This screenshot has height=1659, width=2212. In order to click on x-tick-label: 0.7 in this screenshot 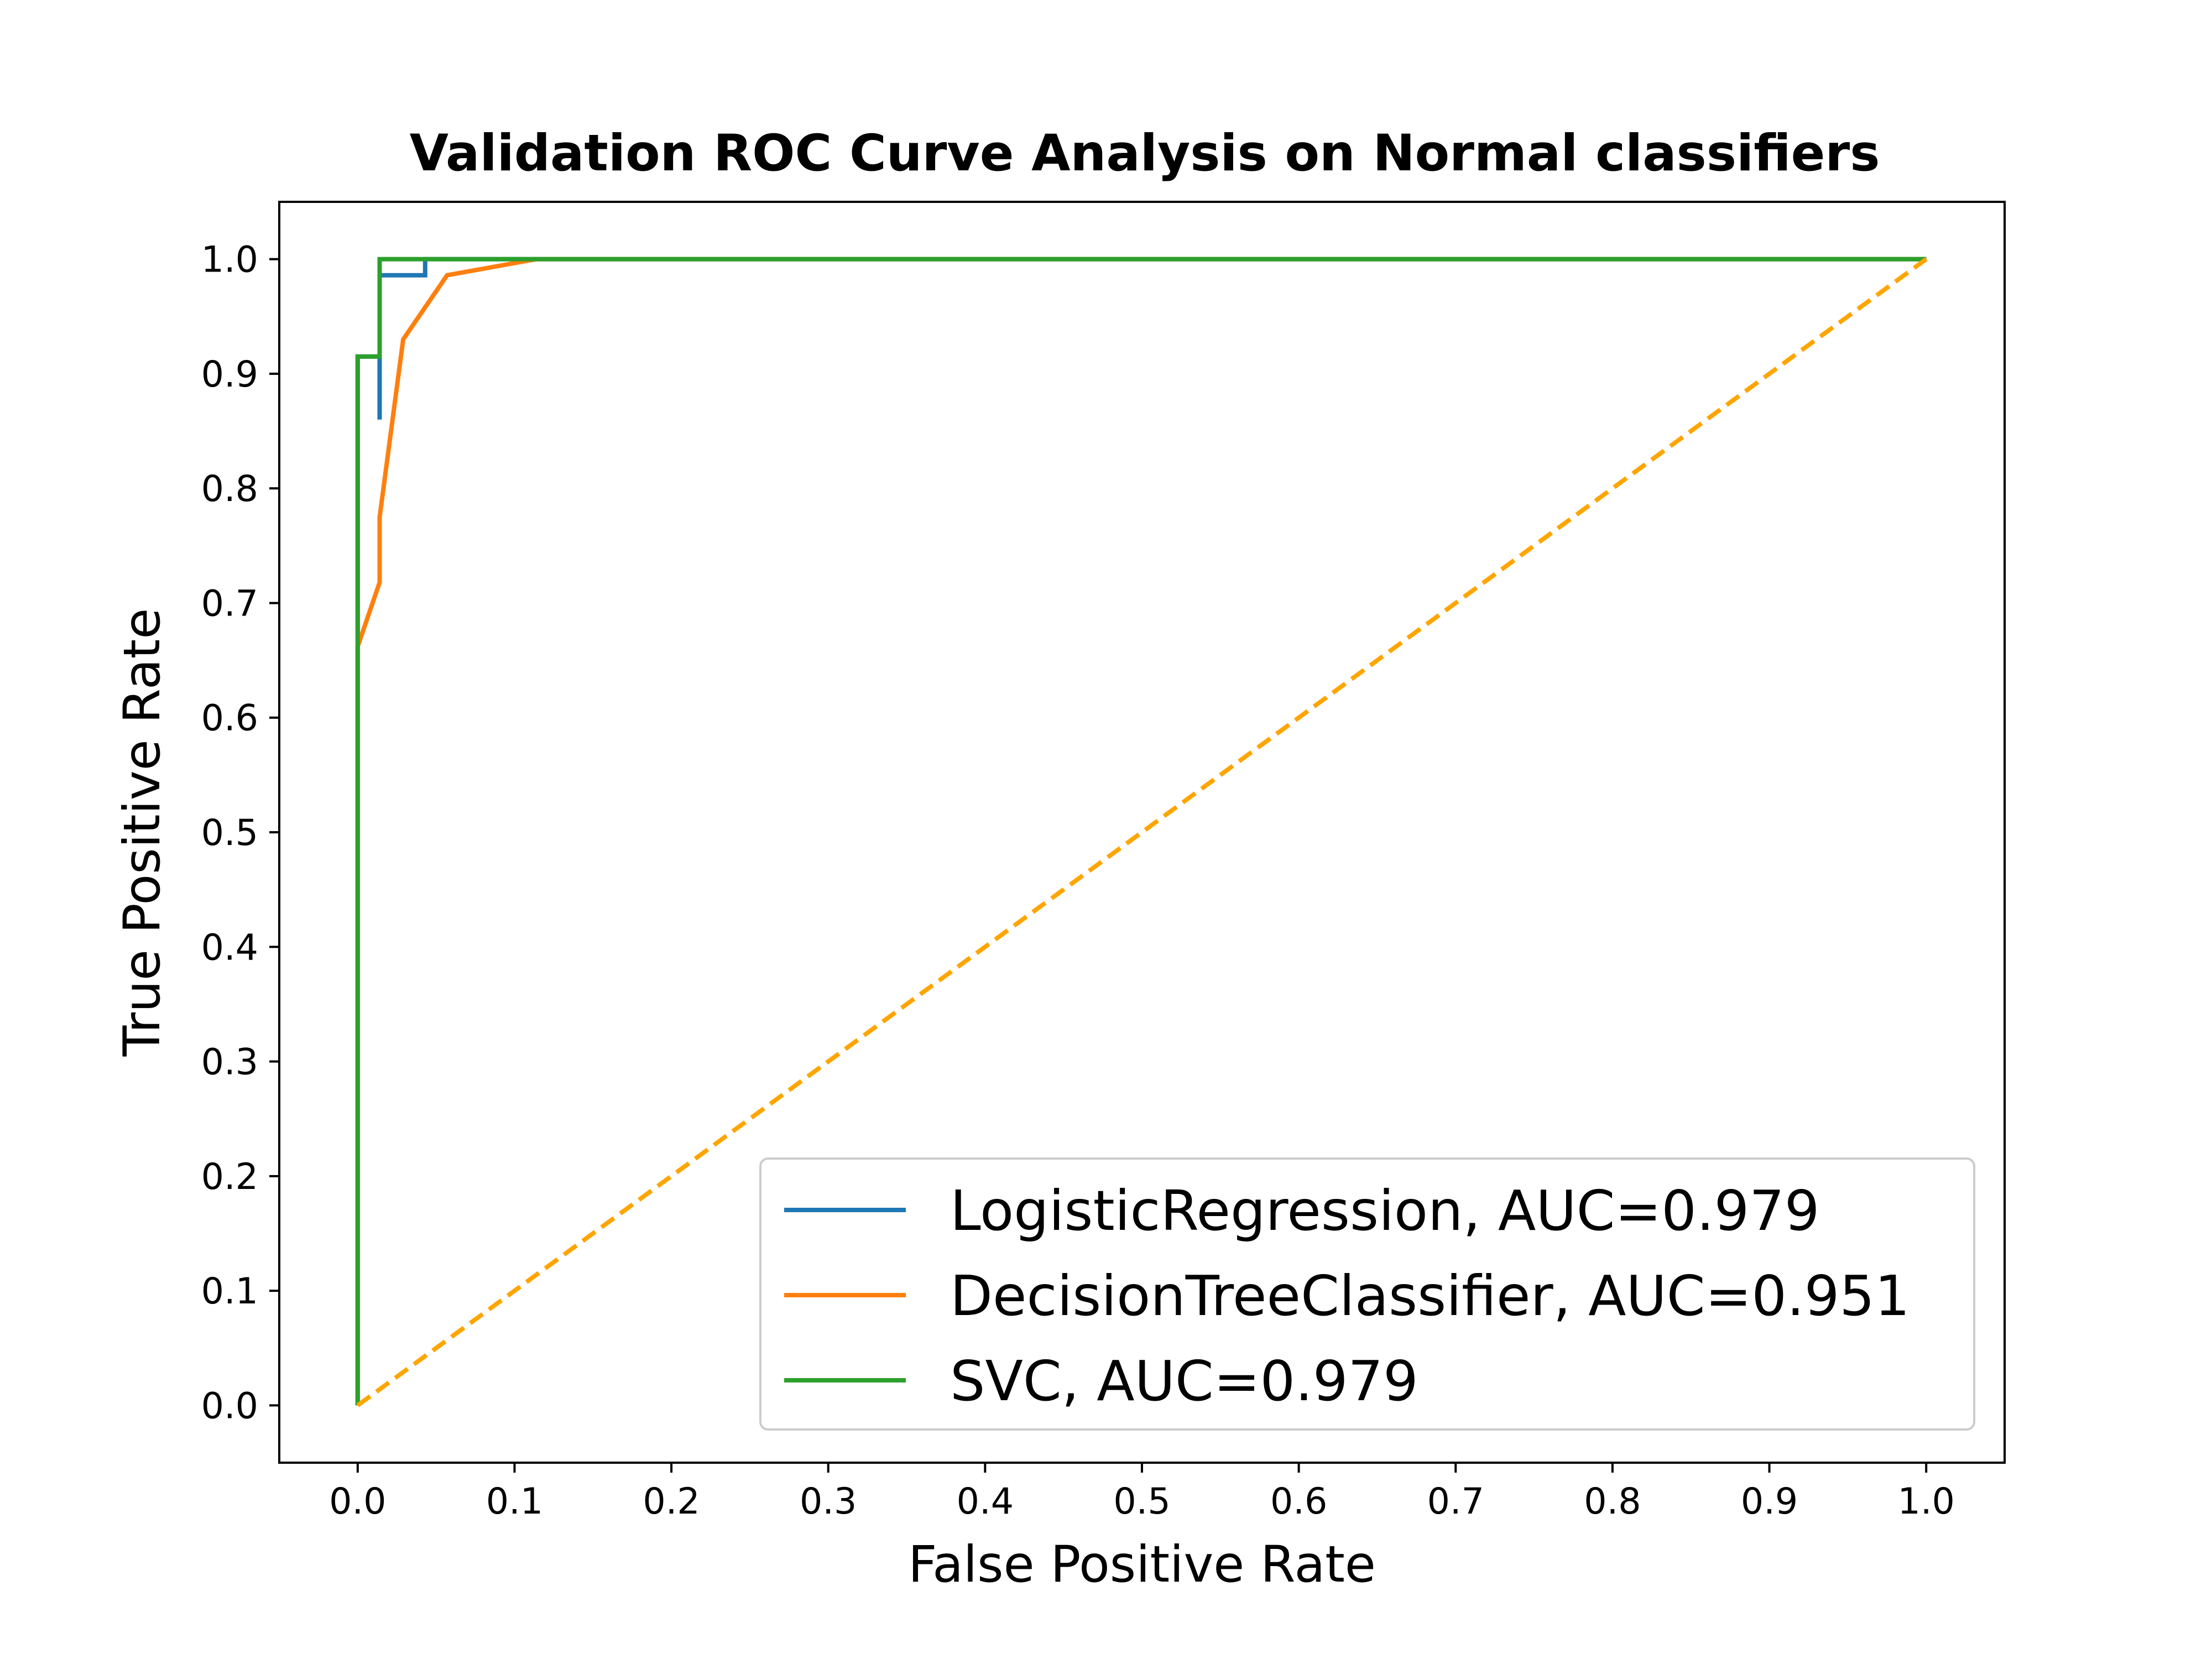, I will do `click(1456, 1502)`.